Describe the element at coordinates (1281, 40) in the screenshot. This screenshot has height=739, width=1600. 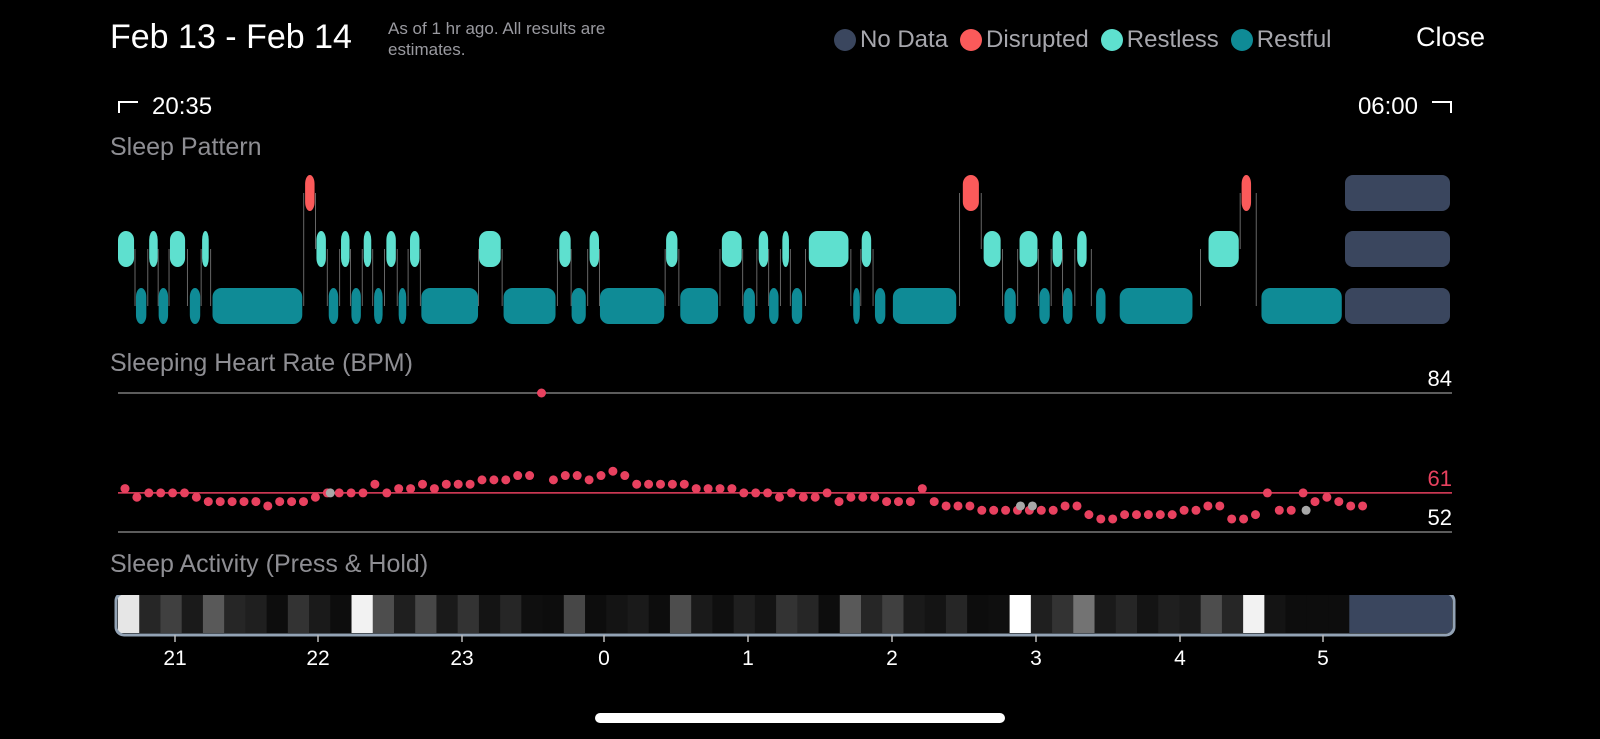
I see `legend-restful: Restful` at that location.